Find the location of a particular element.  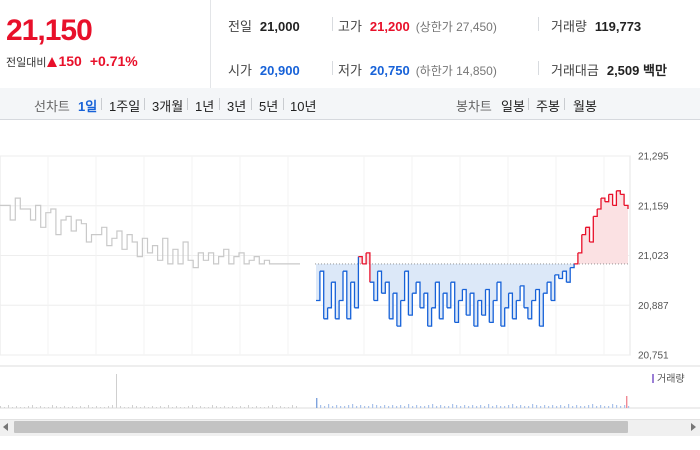

y-tick-label: 21,023 is located at coordinates (653, 256).